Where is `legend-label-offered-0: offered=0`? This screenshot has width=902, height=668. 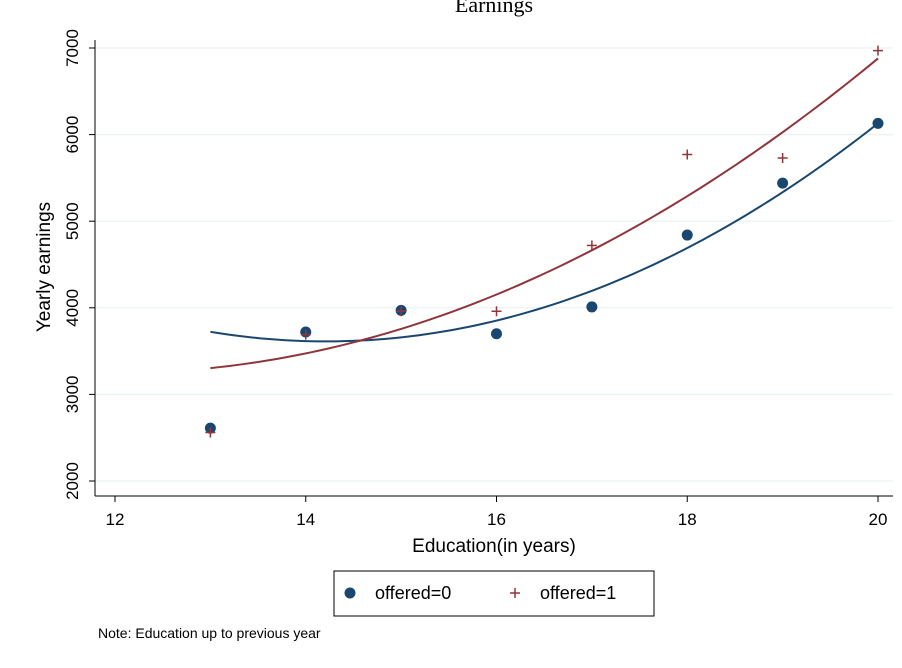
legend-label-offered-0: offered=0 is located at coordinates (413, 593).